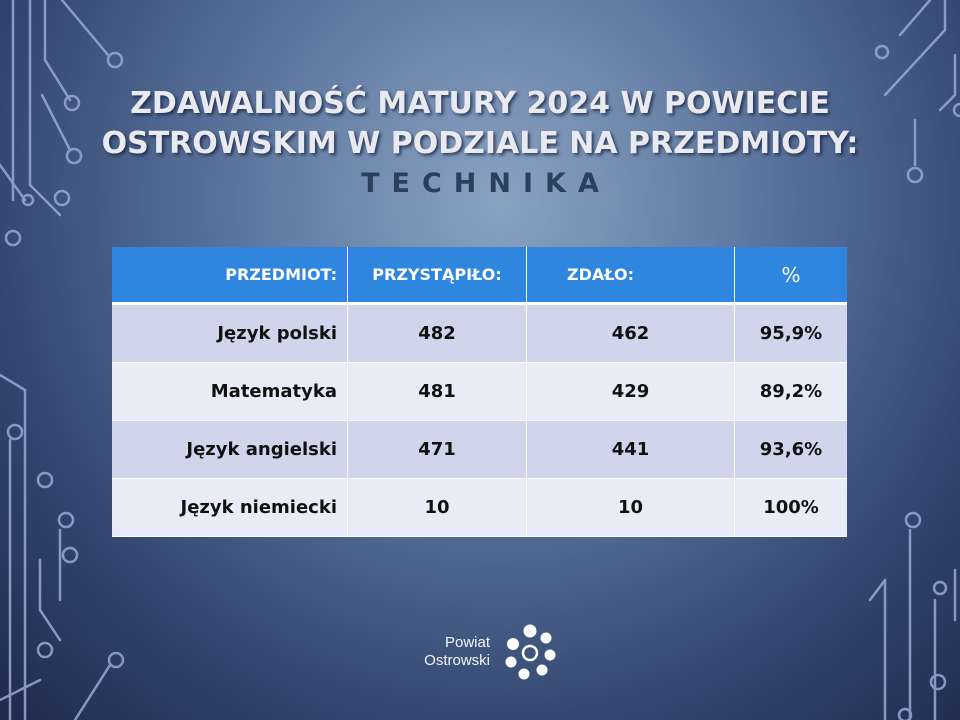 The height and width of the screenshot is (720, 960). What do you see at coordinates (630, 276) in the screenshot?
I see `header-passed: ZDAŁO:` at bounding box center [630, 276].